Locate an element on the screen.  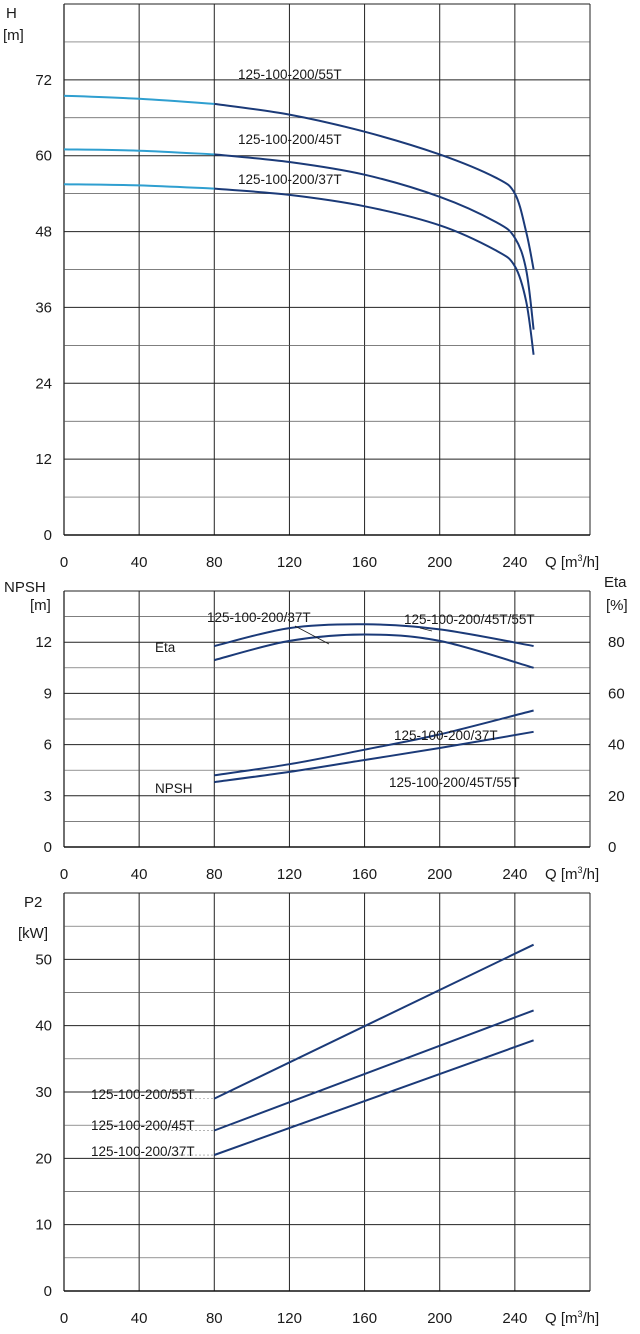
npsh-yunit: [m] is located at coordinates (40, 605).